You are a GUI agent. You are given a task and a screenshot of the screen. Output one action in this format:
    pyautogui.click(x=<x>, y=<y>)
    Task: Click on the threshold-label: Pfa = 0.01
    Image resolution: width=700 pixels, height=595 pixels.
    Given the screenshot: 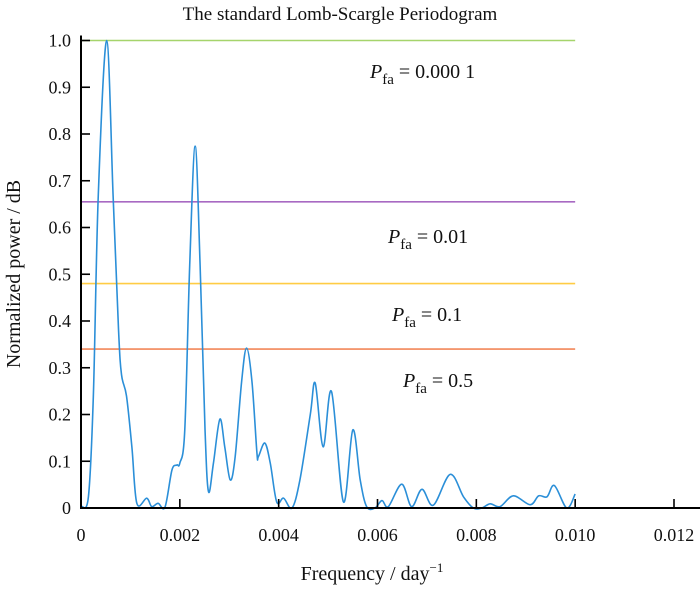 What is the action you would take?
    pyautogui.click(x=427, y=239)
    